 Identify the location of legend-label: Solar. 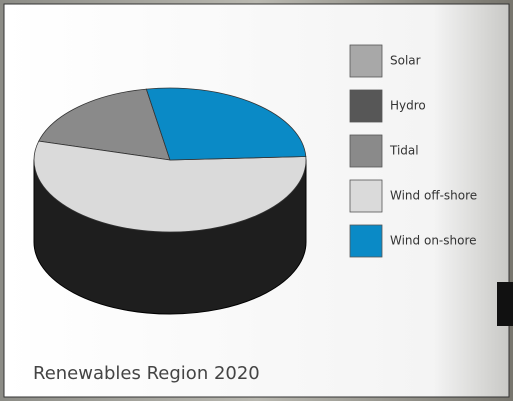
(405, 61).